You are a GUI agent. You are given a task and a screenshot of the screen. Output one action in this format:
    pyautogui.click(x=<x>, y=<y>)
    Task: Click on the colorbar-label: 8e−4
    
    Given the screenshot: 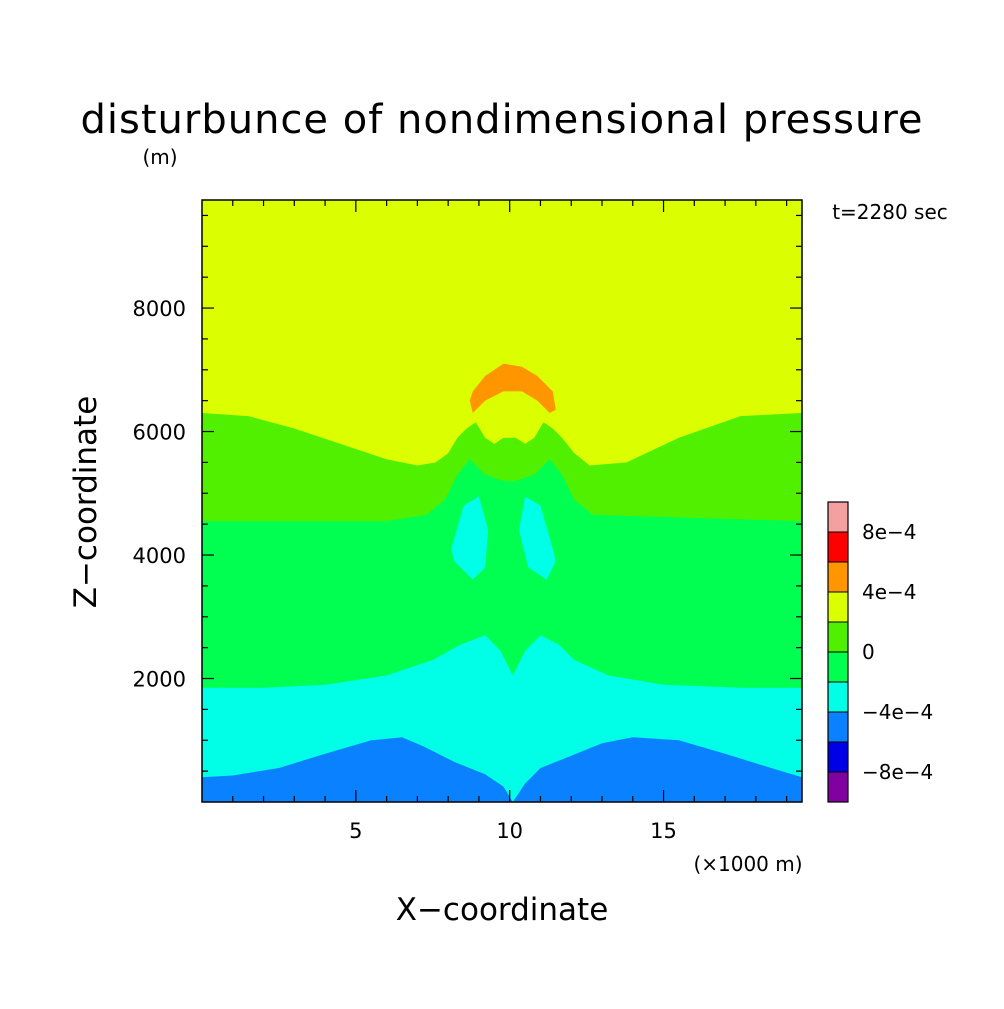 What is the action you would take?
    pyautogui.click(x=889, y=532)
    